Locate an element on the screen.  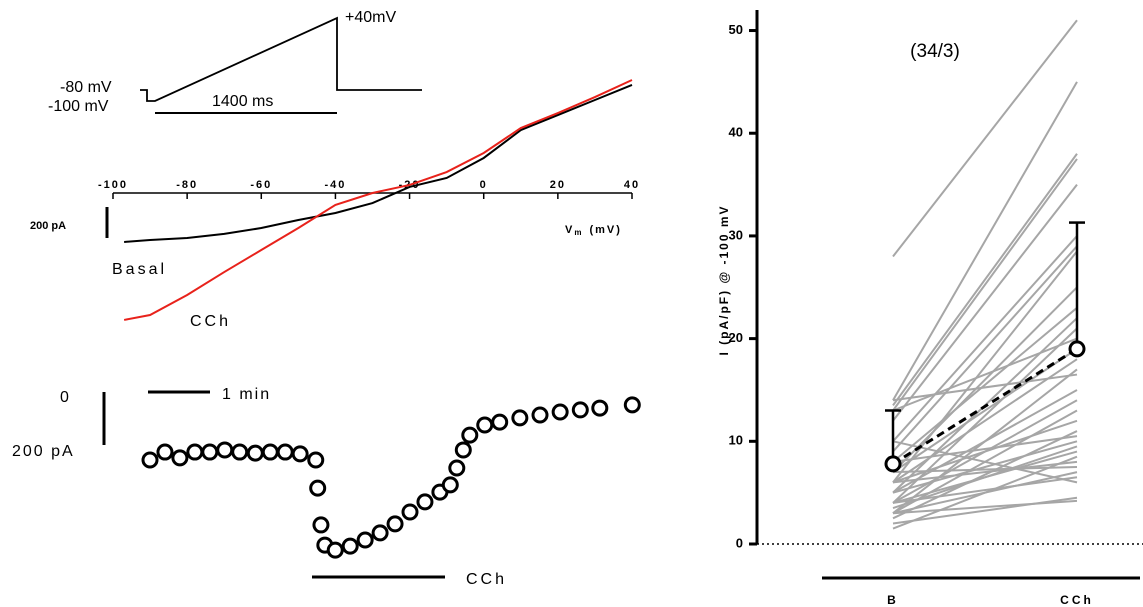
x-tick-label: -80 is located at coordinates (187, 185).